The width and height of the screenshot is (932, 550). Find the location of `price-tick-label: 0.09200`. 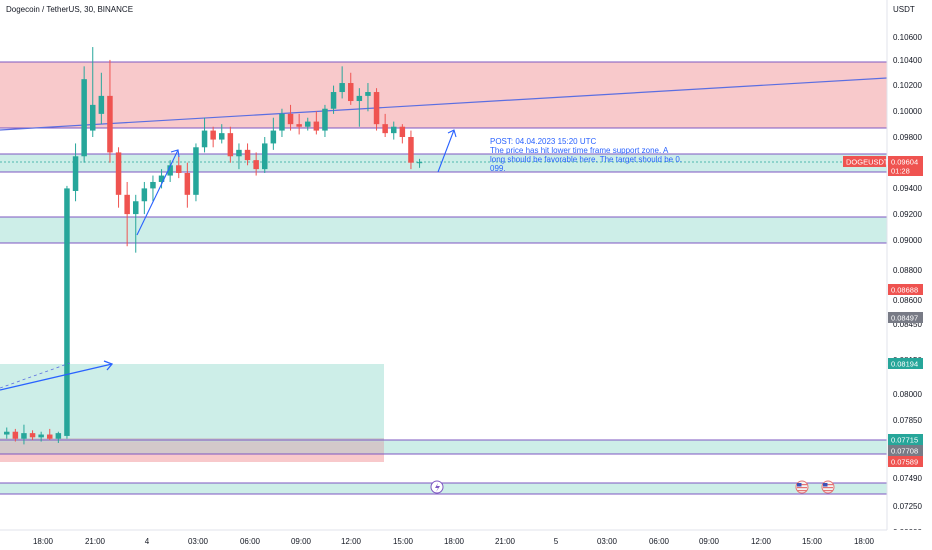

price-tick-label: 0.09200 is located at coordinates (907, 214).